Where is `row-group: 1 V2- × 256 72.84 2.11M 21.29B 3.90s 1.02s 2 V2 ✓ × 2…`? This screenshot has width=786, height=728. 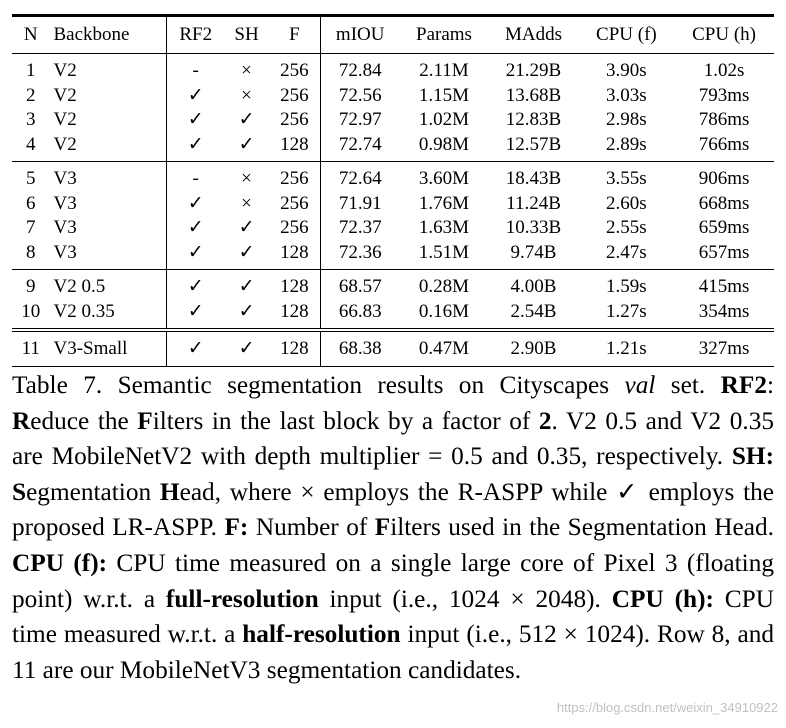 row-group: 1 V2- × 256 72.84 2.11M 21.29B 3.90s 1.02s 2 V2 ✓ × 2… is located at coordinates (393, 107).